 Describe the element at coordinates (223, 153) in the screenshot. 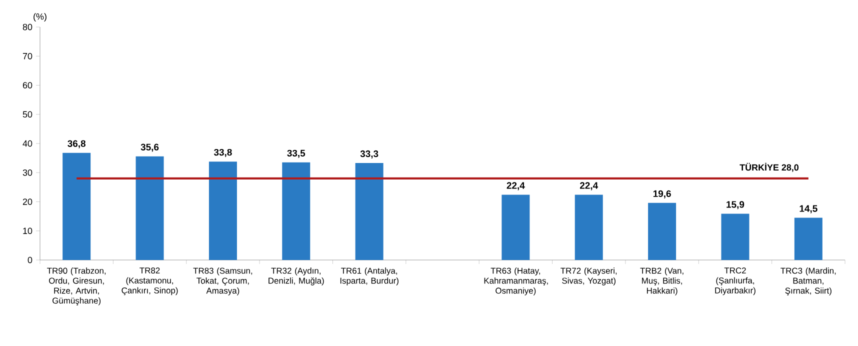

I see `data-label: 33,8` at that location.